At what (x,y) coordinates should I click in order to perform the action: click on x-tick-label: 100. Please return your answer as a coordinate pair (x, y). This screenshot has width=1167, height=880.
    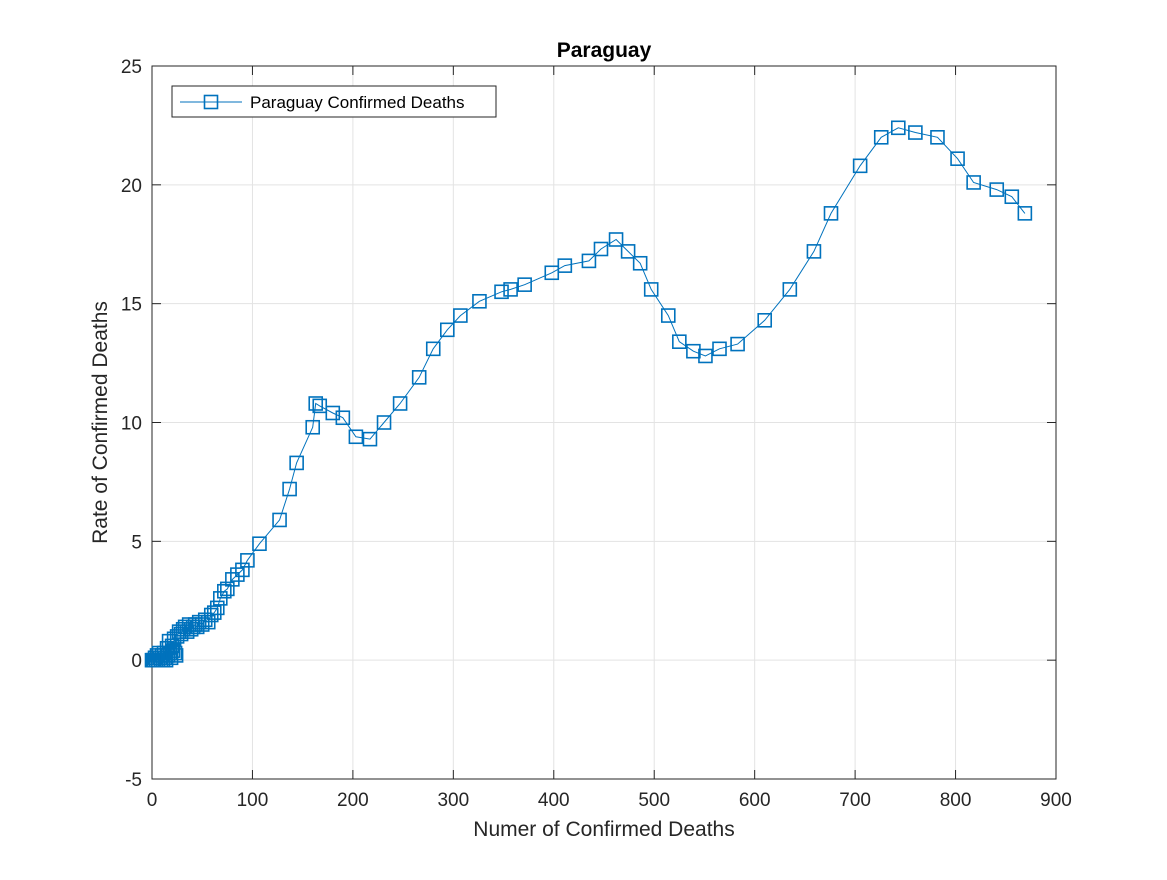
    Looking at the image, I should click on (253, 800).